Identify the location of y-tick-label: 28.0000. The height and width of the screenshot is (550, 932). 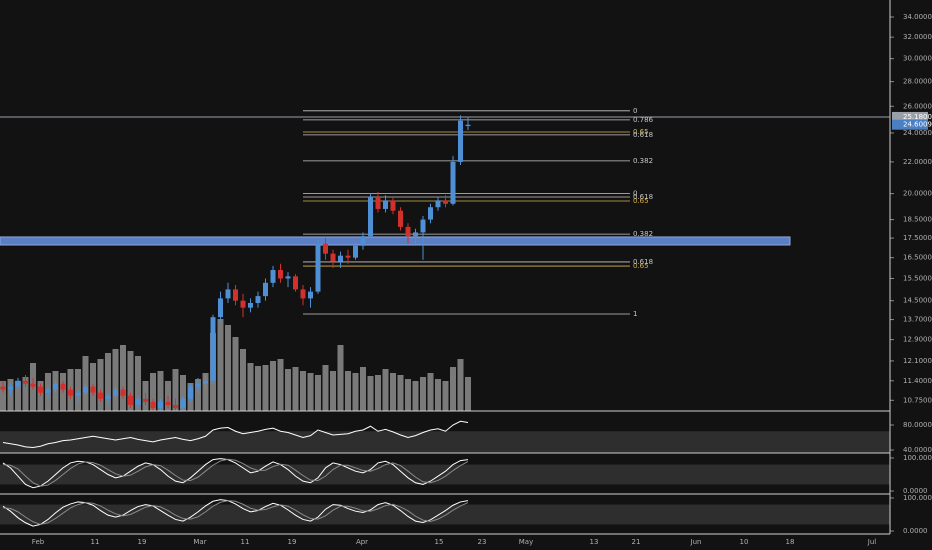
(917, 82).